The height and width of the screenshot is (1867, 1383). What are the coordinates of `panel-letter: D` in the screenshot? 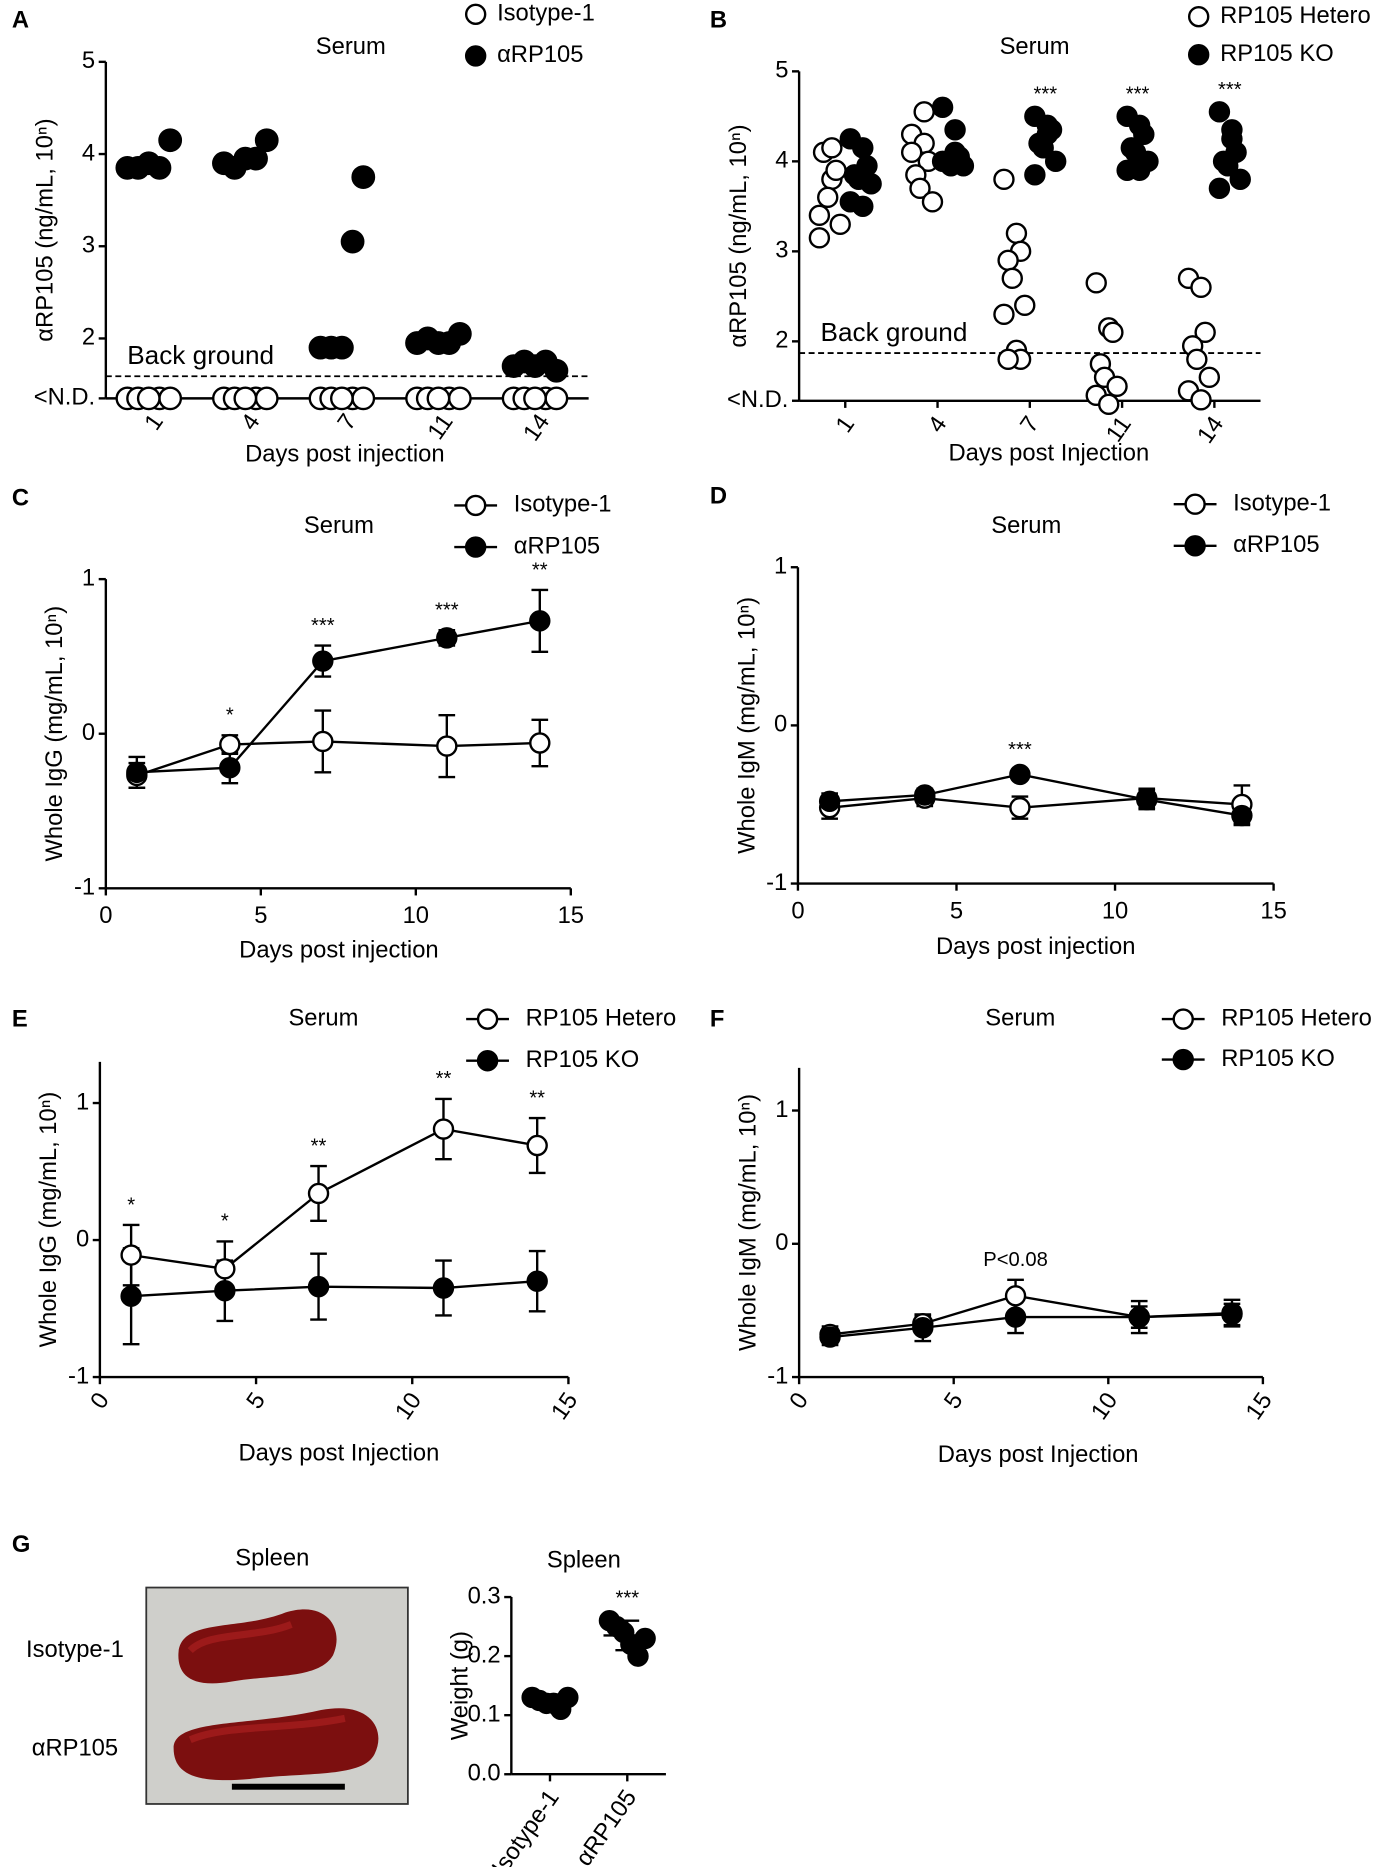 It's located at (718, 495).